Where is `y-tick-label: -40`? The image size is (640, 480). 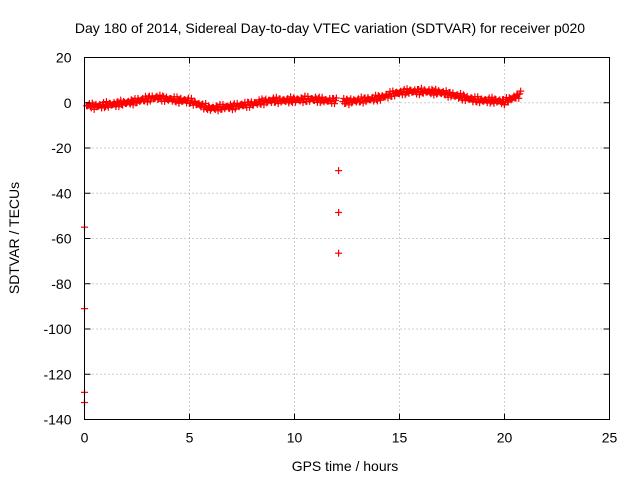 y-tick-label: -40 is located at coordinates (61, 193).